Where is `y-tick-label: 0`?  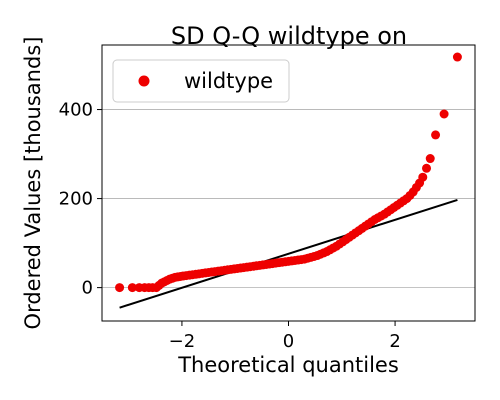 y-tick-label: 0 is located at coordinates (87, 288).